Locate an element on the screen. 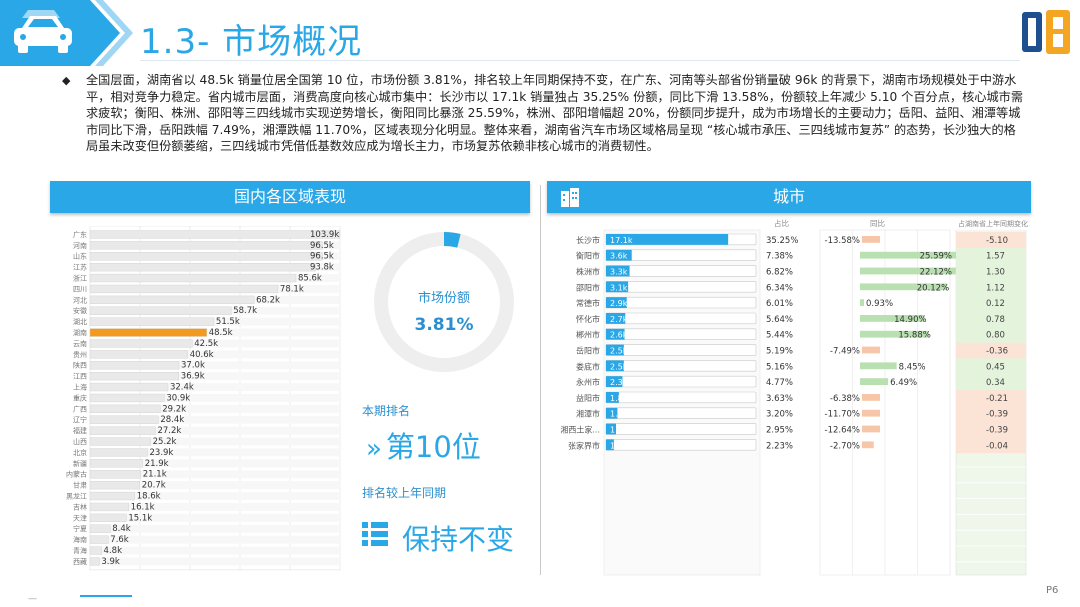  share-change-value: 1.30 is located at coordinates (995, 273).